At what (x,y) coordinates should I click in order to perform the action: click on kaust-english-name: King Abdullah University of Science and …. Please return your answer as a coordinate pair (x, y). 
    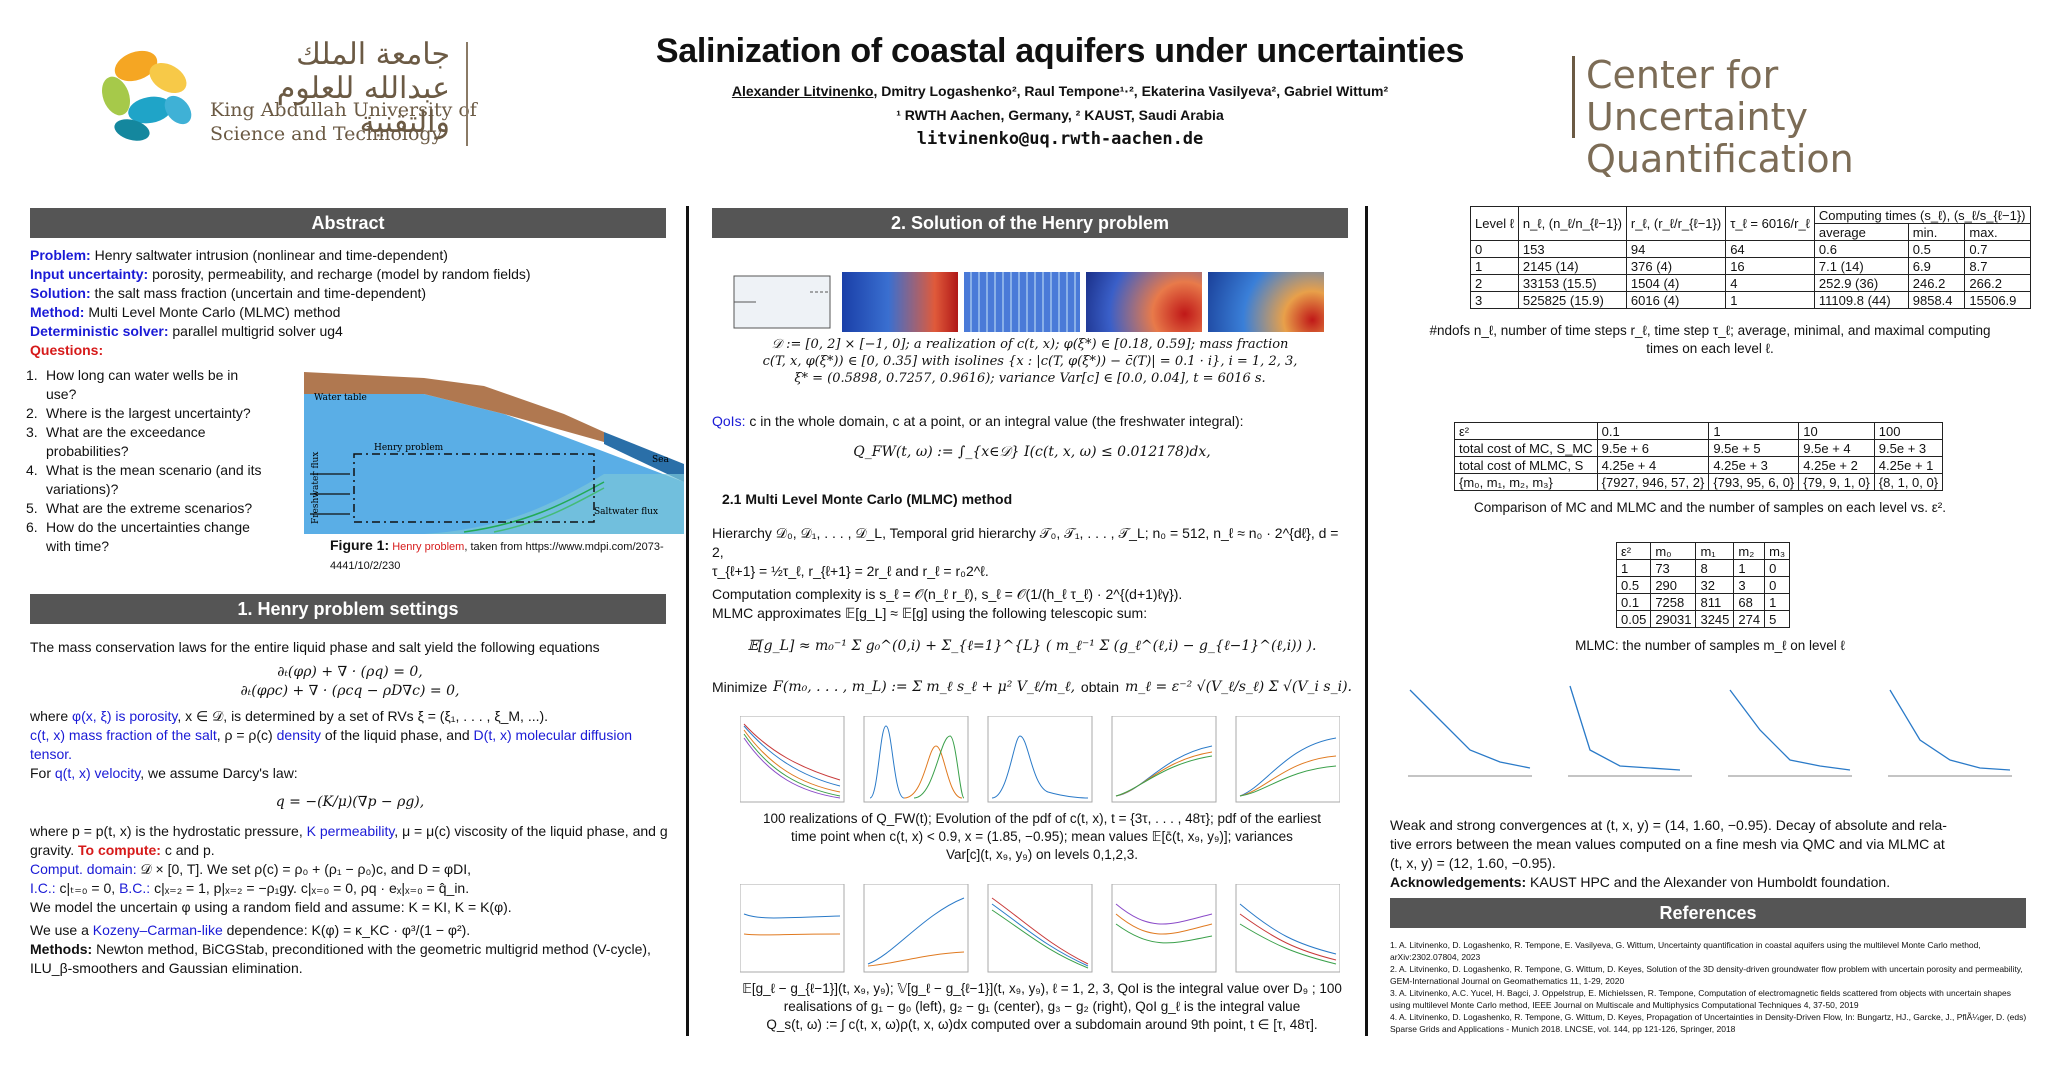
    Looking at the image, I should click on (343, 122).